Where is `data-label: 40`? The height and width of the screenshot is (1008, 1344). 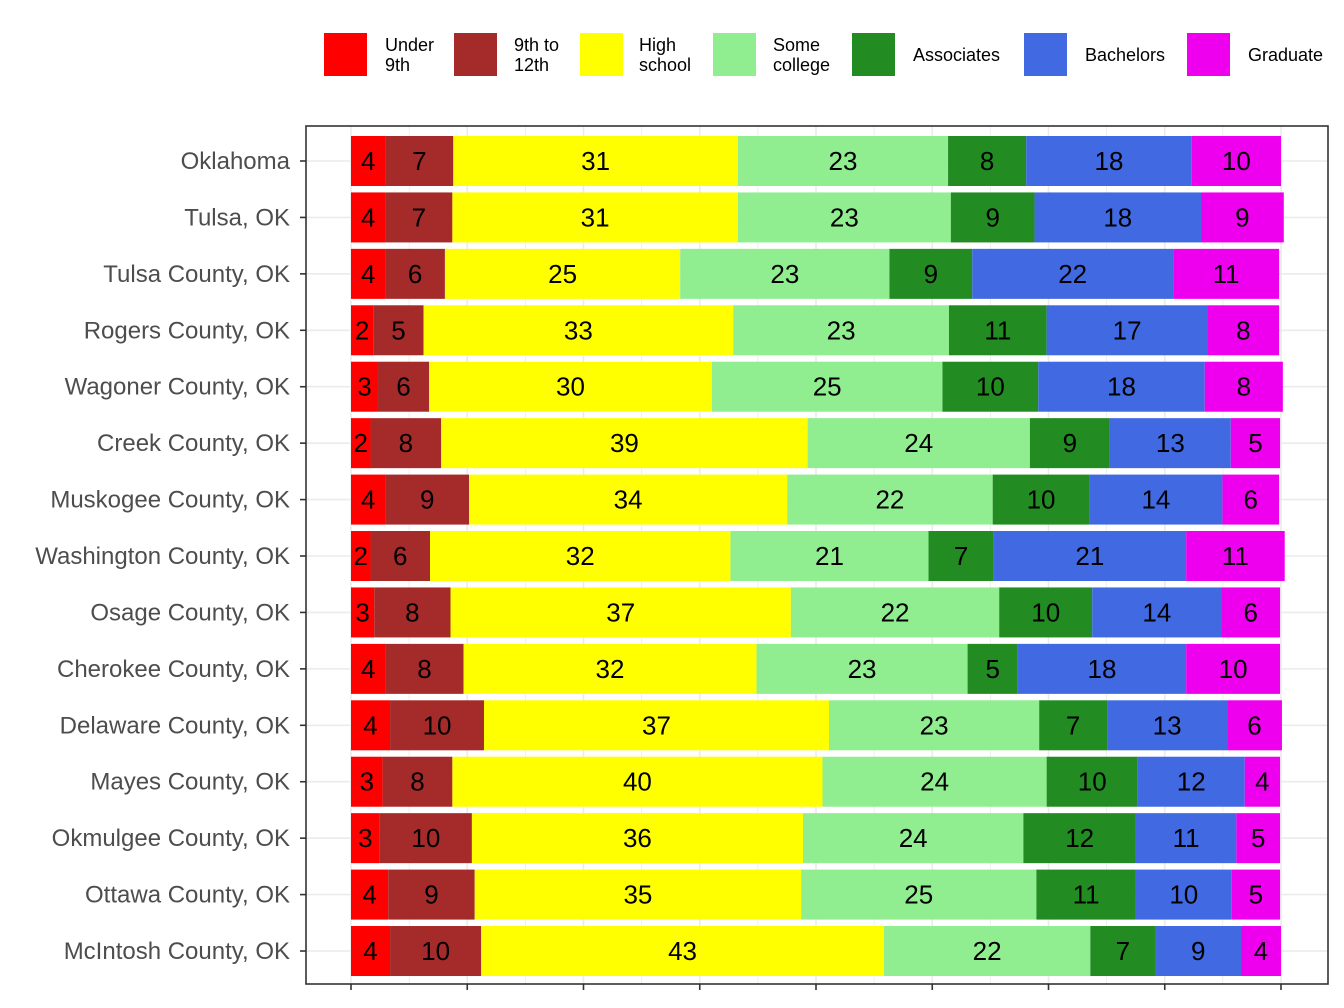
data-label: 40 is located at coordinates (637, 782).